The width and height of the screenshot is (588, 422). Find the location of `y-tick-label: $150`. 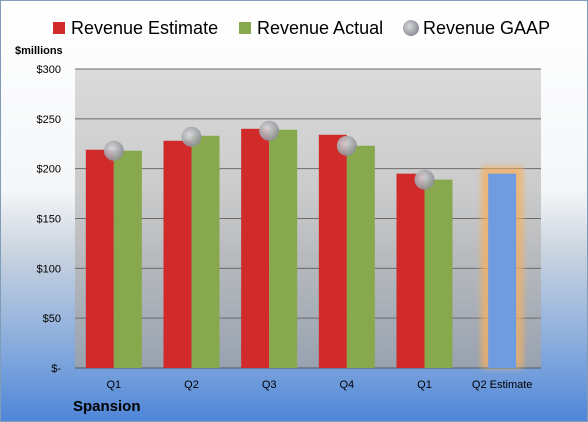

y-tick-label: $150 is located at coordinates (49, 220).